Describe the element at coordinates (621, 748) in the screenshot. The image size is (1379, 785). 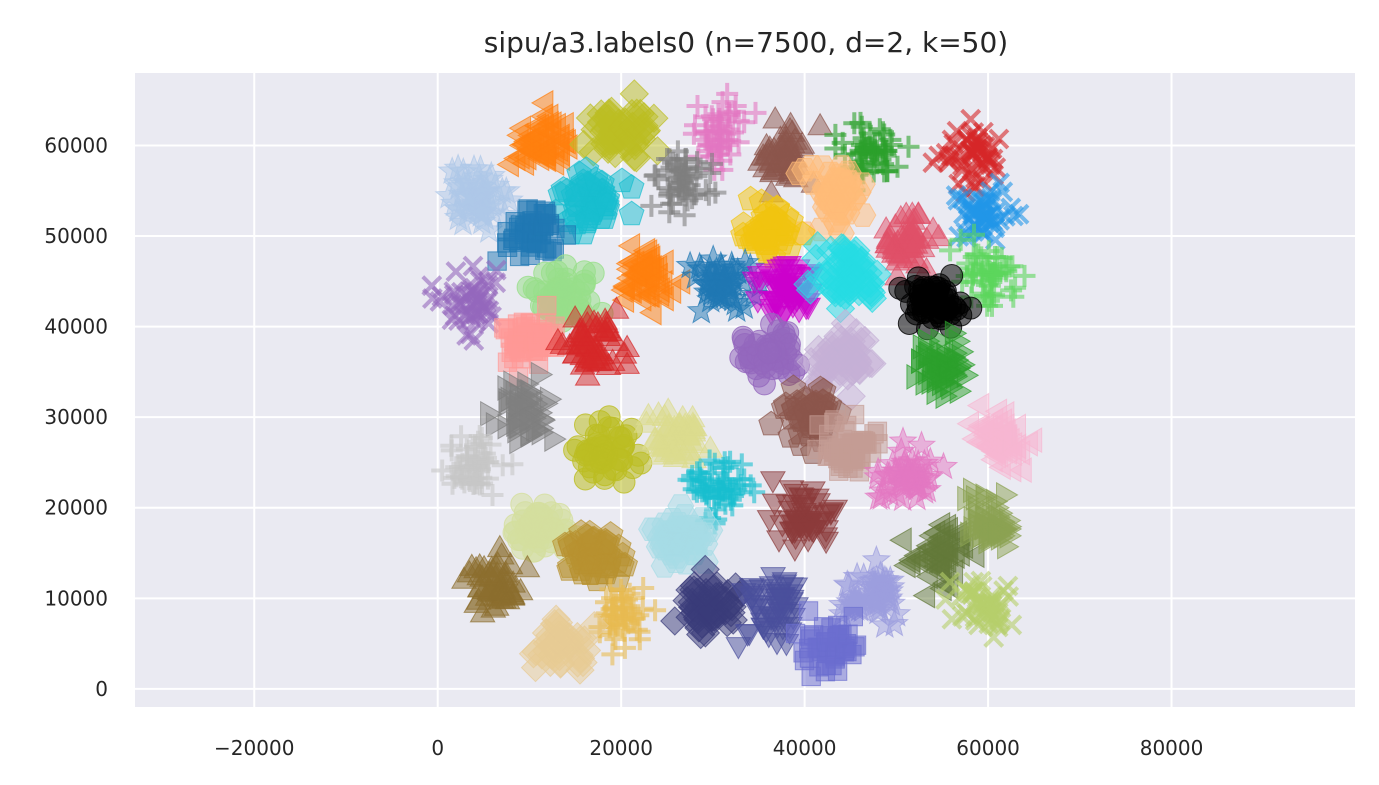
I see `x-tick-label: 20000` at that location.